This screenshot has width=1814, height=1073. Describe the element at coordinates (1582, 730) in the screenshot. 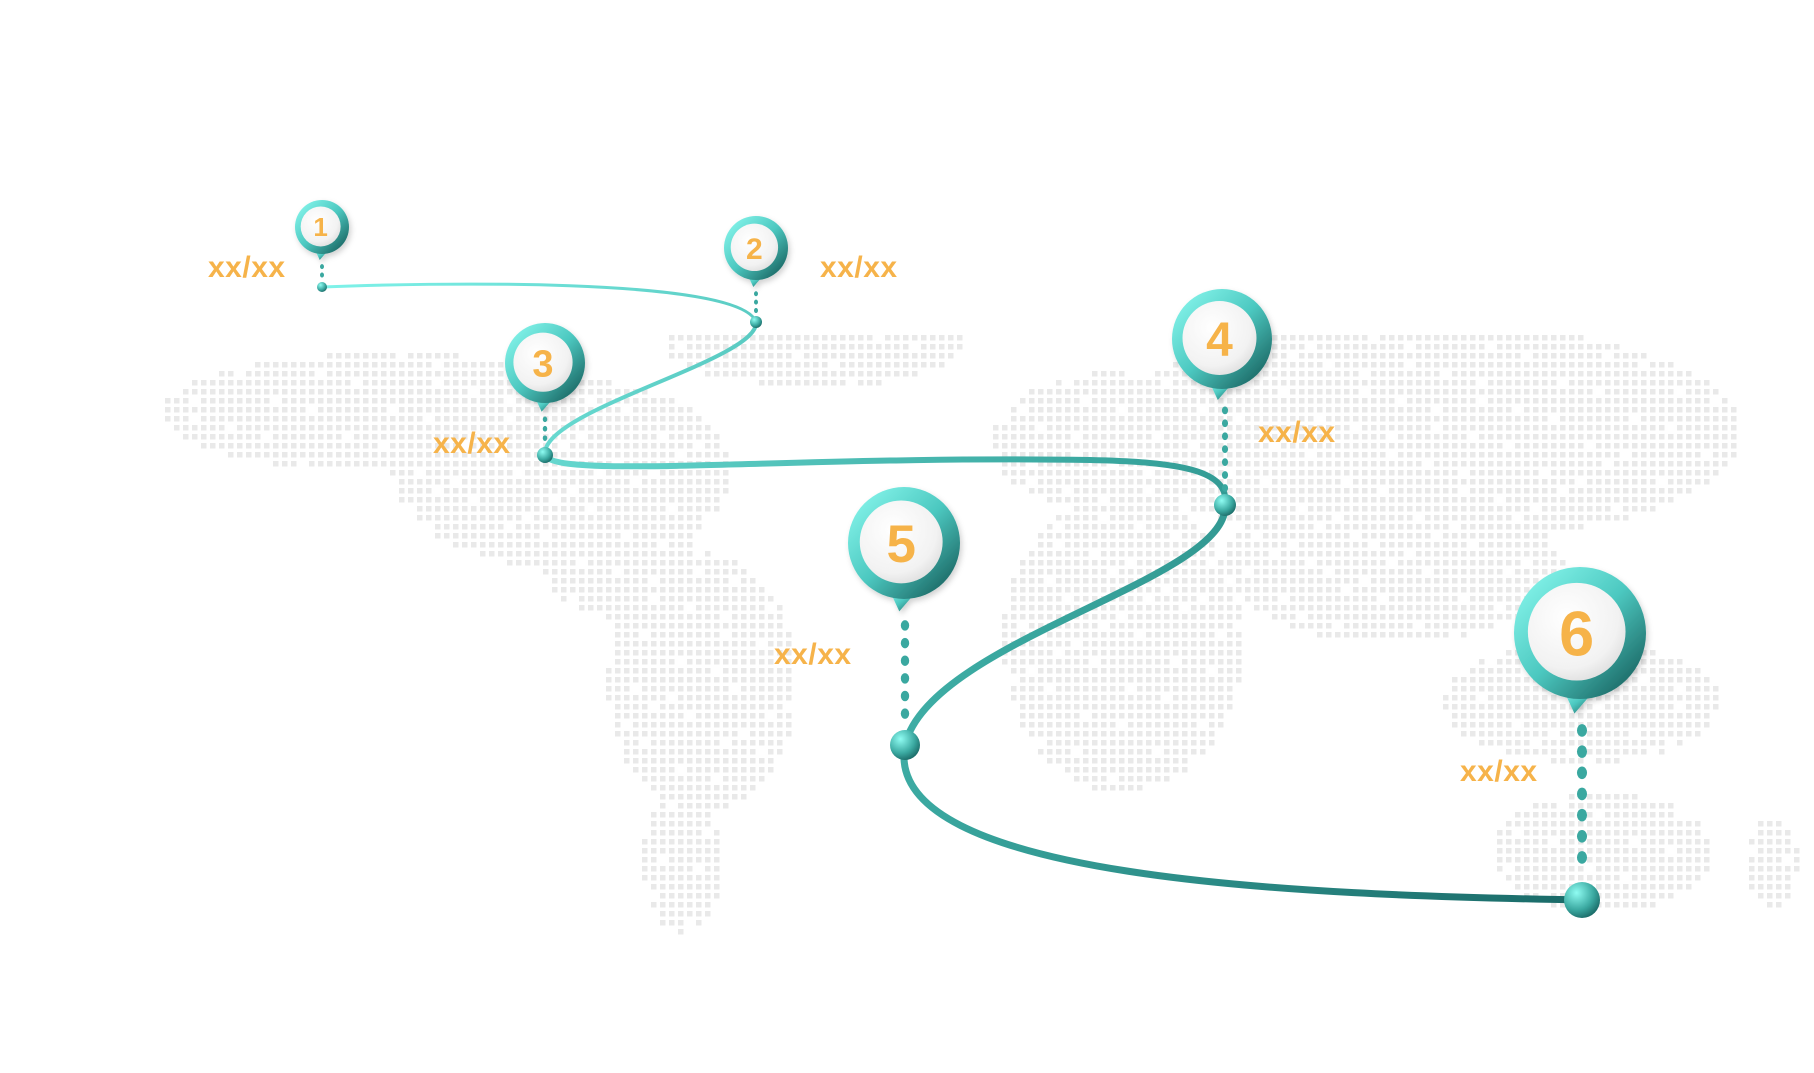

I see `connector-dot` at that location.